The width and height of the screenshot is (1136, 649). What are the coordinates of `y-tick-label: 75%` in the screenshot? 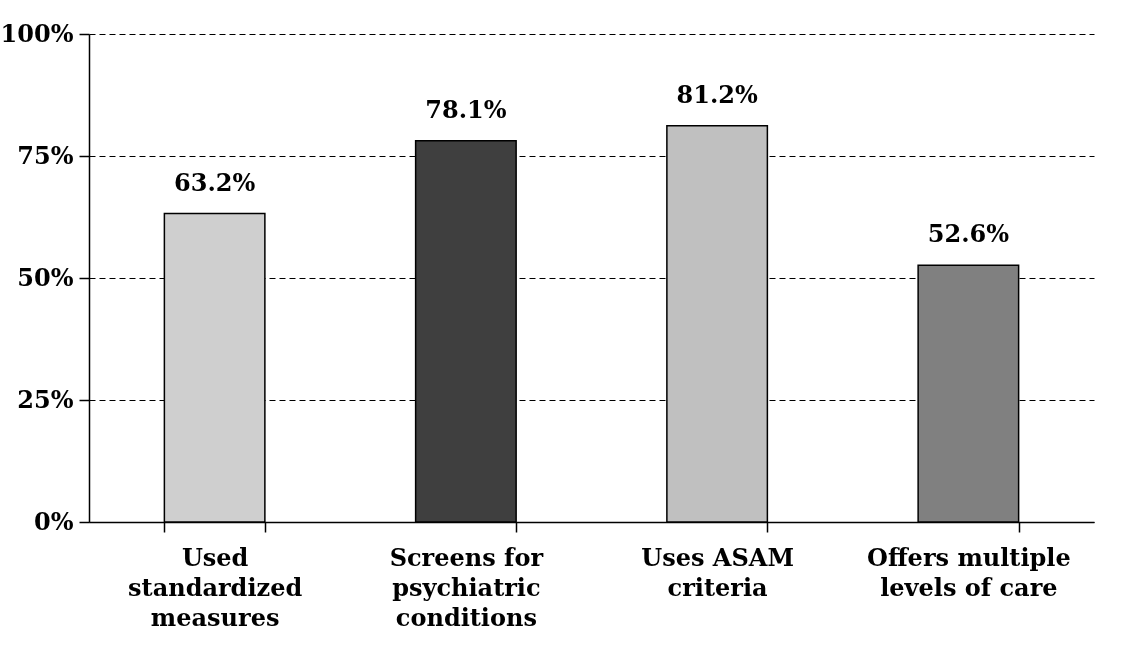 It's located at (45, 155).